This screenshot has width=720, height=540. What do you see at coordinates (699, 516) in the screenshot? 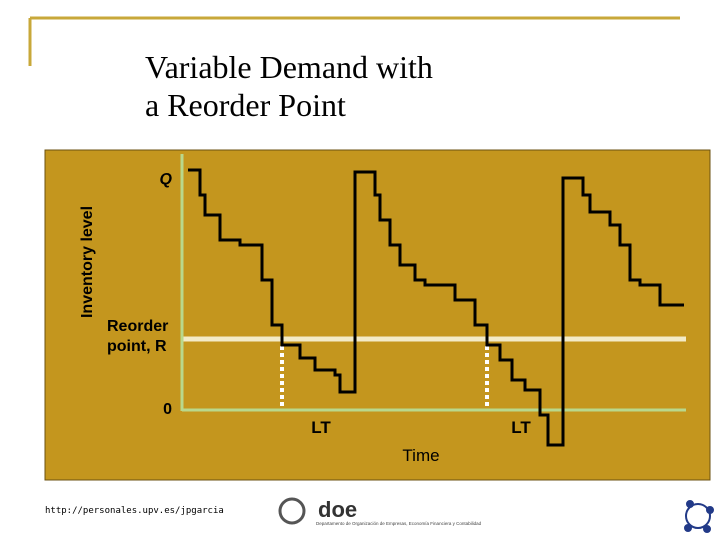
I see `network-icon` at bounding box center [699, 516].